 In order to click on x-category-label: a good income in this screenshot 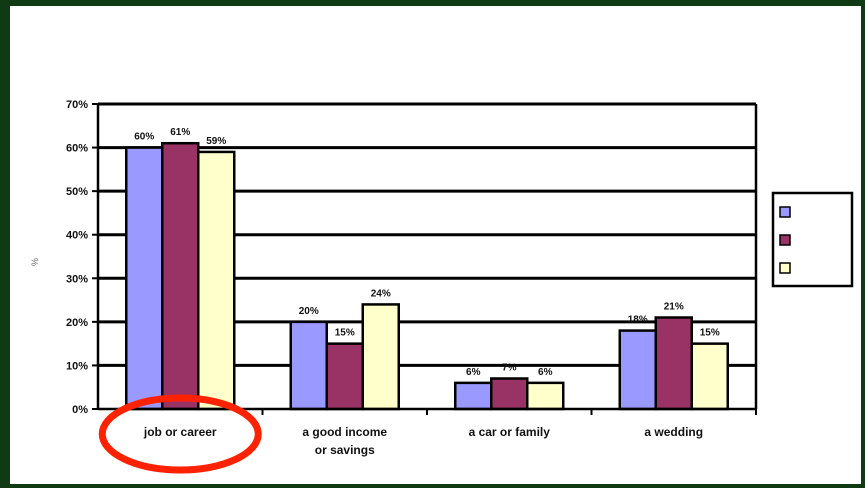, I will do `click(344, 432)`.